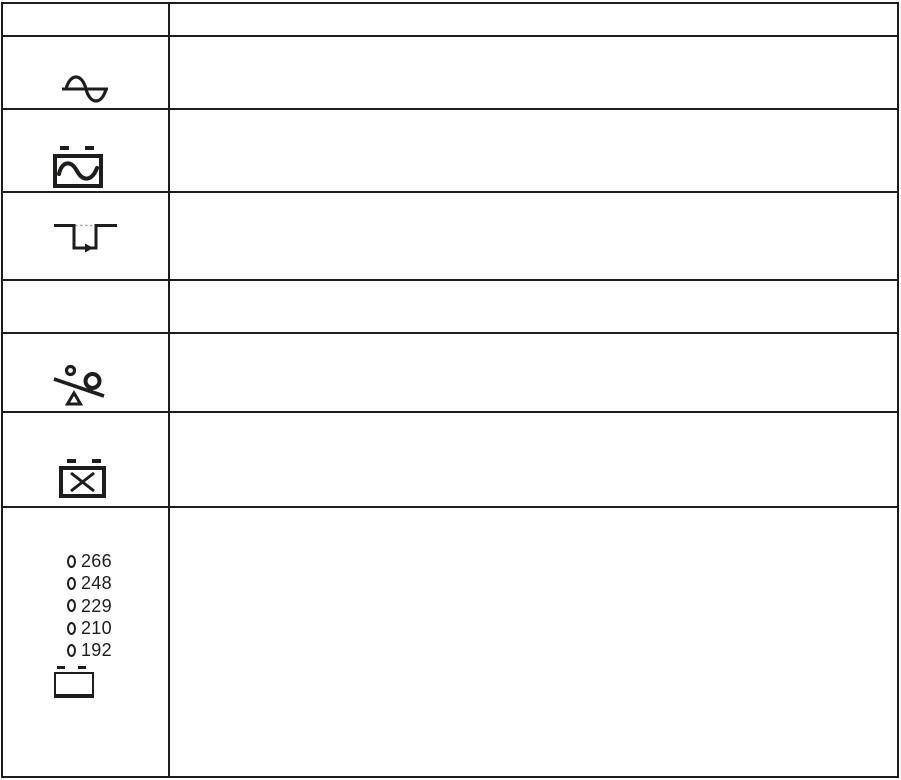 The image size is (901, 780). Describe the element at coordinates (86, 20) in the screenshot. I see `header-symbol-cell` at that location.